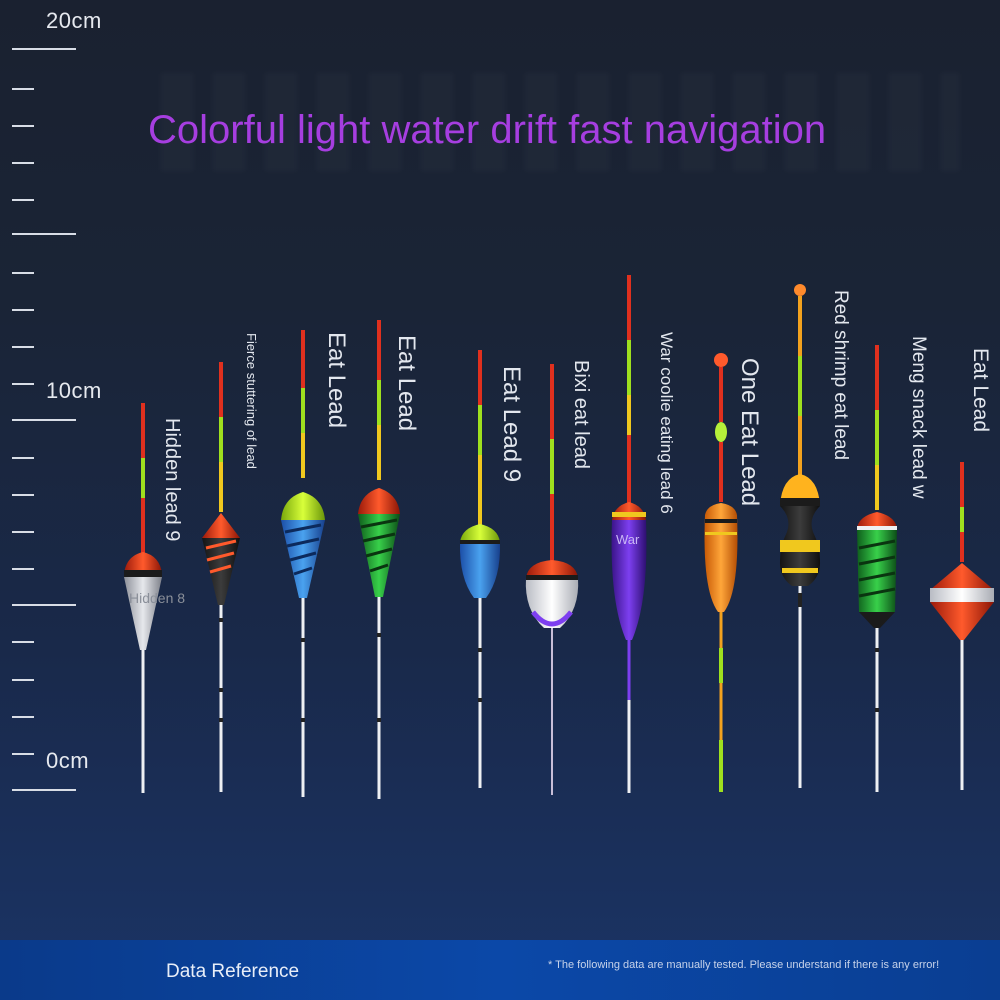 The image size is (1000, 1000). What do you see at coordinates (74, 20) in the screenshot?
I see `ruler-label-20cm: 20cm` at bounding box center [74, 20].